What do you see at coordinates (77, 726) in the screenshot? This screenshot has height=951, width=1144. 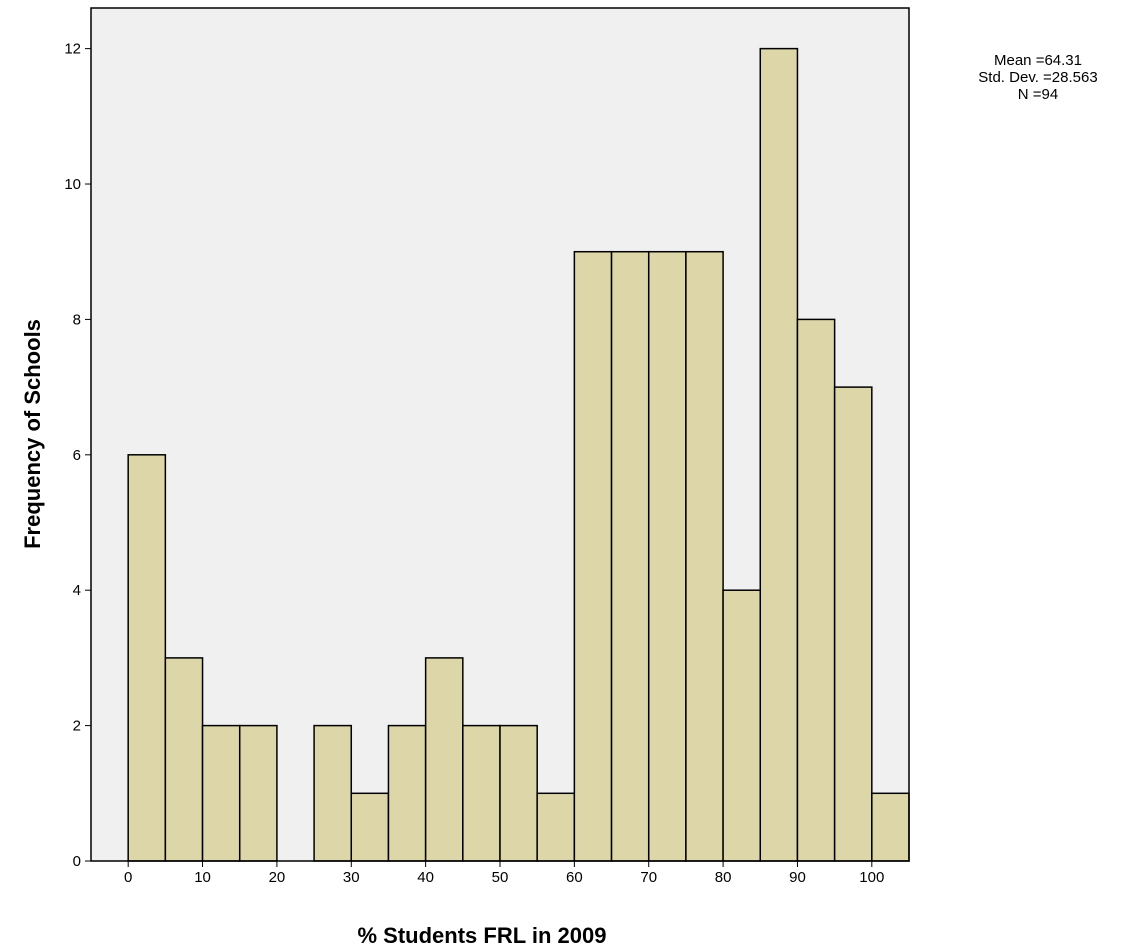 I see `y-tick-label: 2` at bounding box center [77, 726].